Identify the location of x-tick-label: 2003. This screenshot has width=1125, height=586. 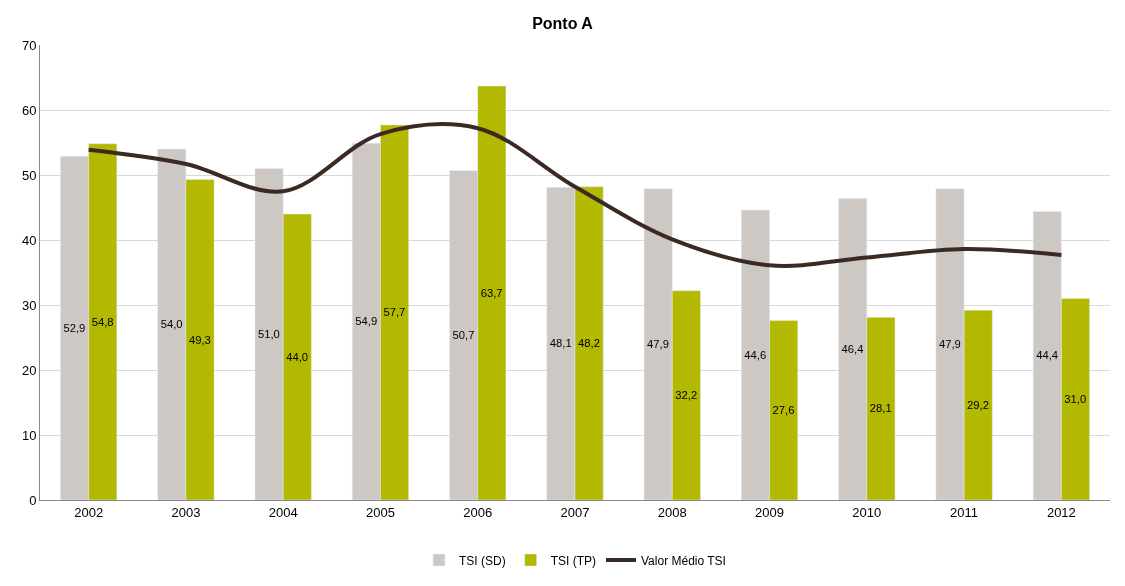
(186, 512).